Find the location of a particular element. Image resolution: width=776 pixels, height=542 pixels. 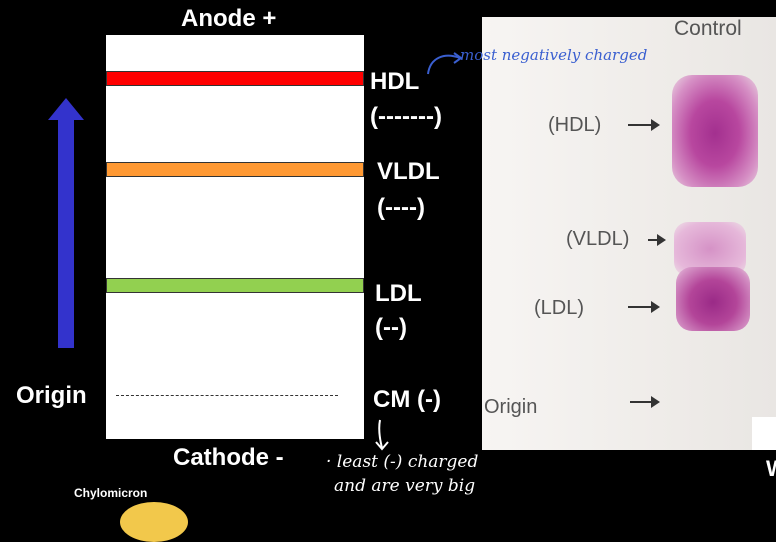

hdl-stain is located at coordinates (715, 131).